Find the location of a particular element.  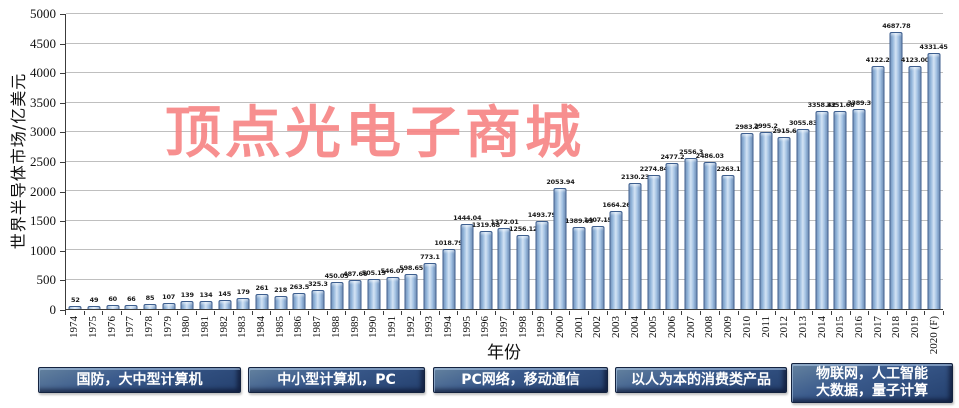

x-tick-label: 1984 is located at coordinates (261, 327).